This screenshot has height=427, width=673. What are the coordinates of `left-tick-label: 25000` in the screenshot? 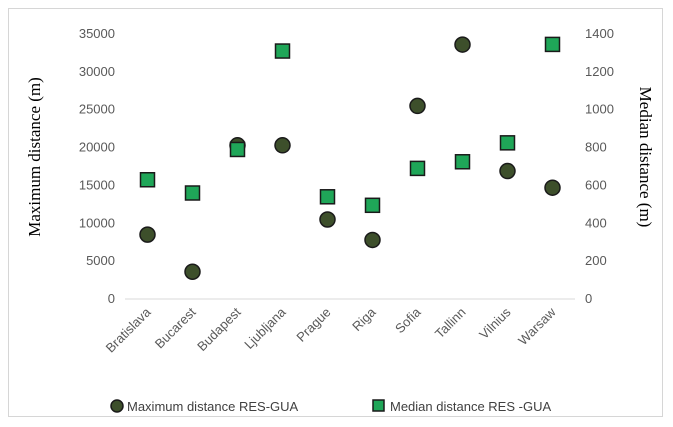 It's located at (97, 109).